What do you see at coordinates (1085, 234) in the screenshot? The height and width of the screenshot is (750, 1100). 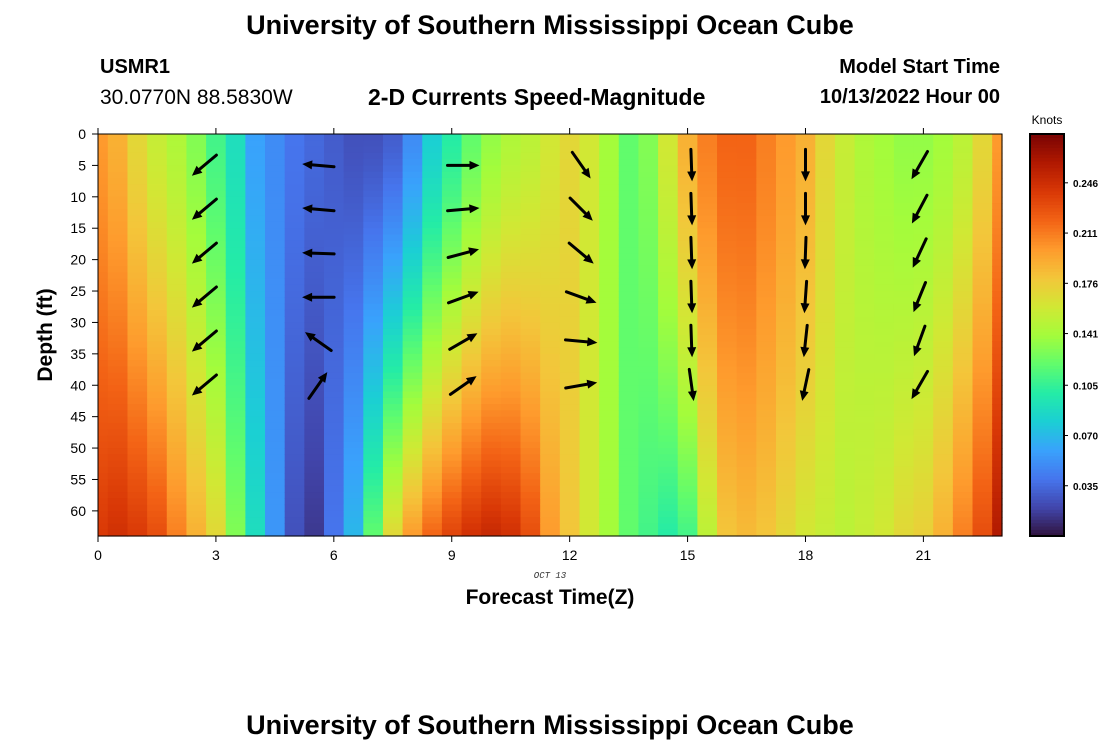 I see `colorbar-tick-label: 0.211` at bounding box center [1085, 234].